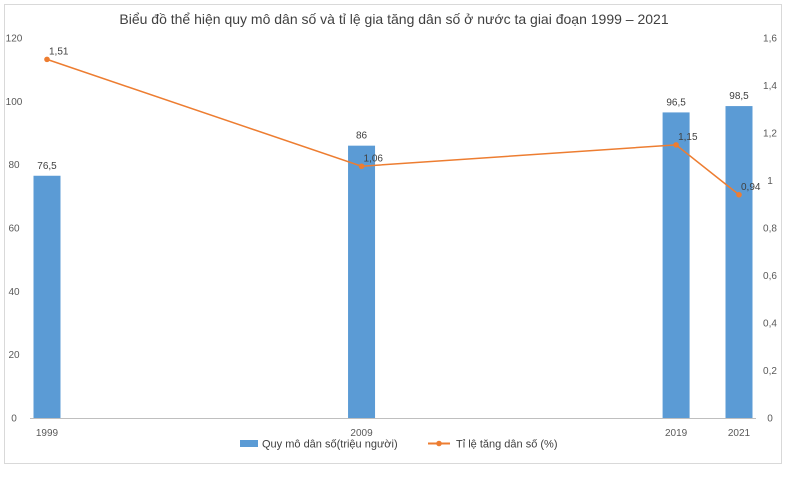 The image size is (797, 481). I want to click on left-tick-label: 20, so click(14, 355).